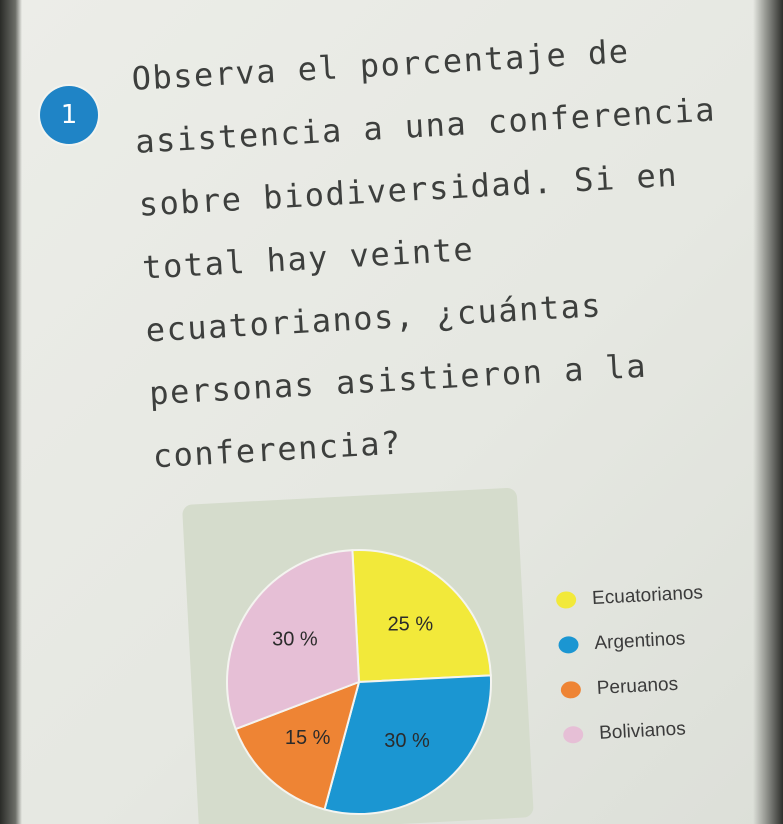 The image size is (783, 824). I want to click on legend-label-bolivianos: Bolivianos, so click(642, 730).